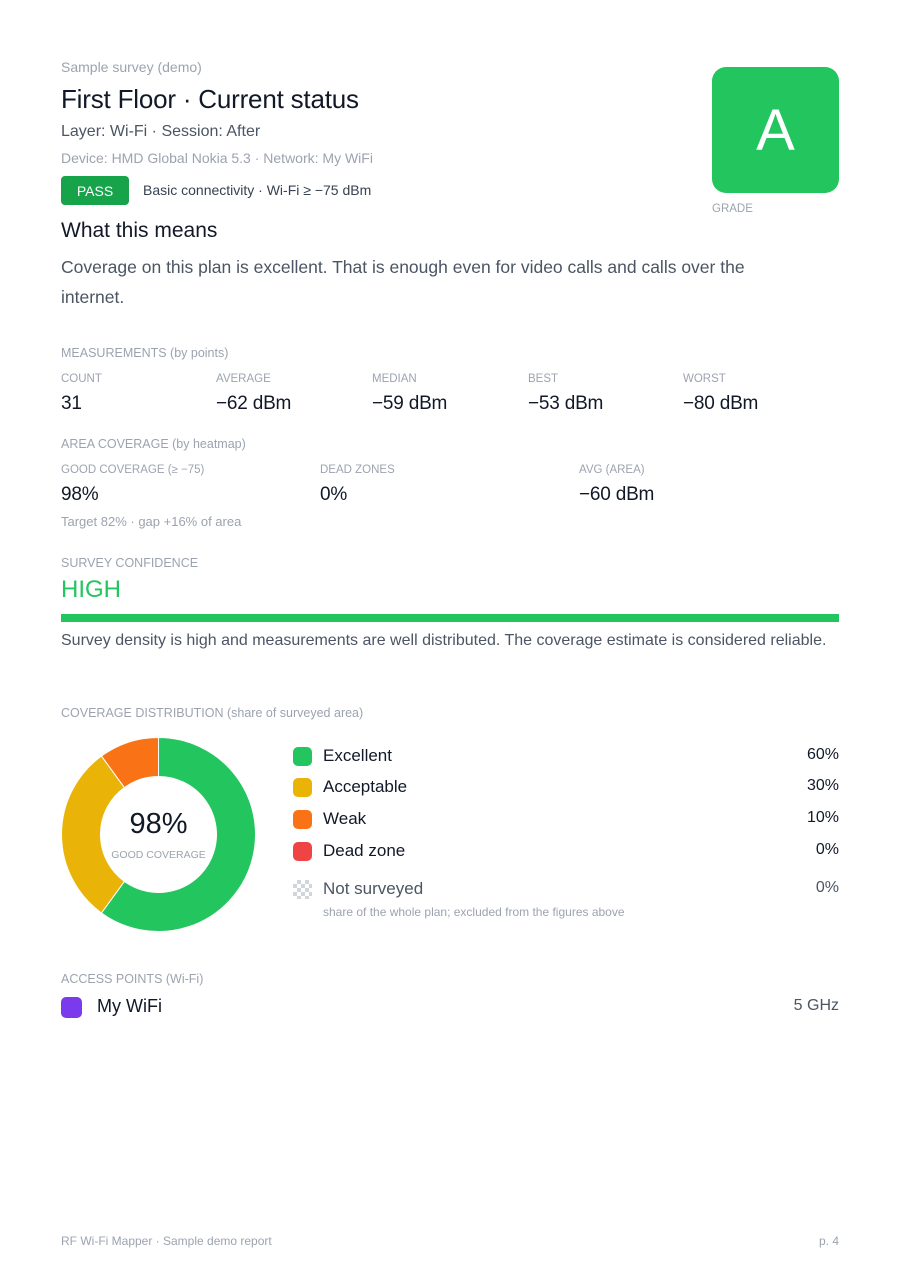  What do you see at coordinates (151, 521) in the screenshot?
I see `target-gap-note: Target 82% · gap +16% of area` at bounding box center [151, 521].